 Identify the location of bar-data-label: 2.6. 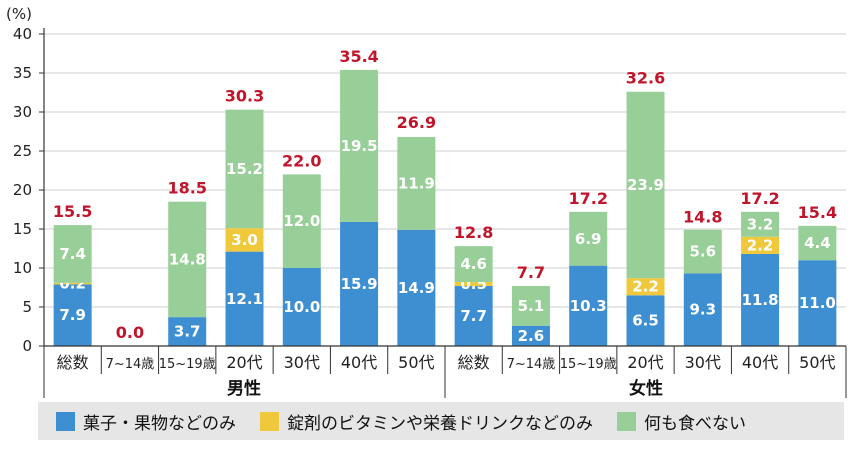
(531, 336).